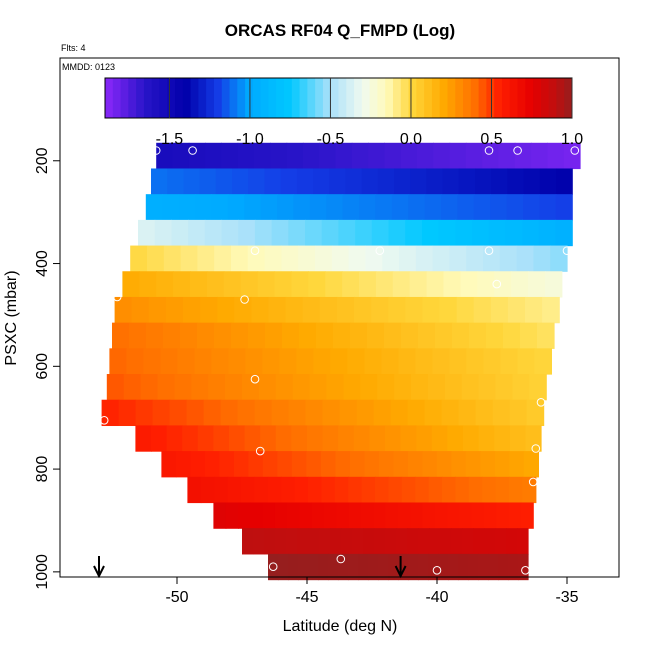 This screenshot has height=655, width=650. What do you see at coordinates (306, 597) in the screenshot?
I see `x-tick-label: -45` at bounding box center [306, 597].